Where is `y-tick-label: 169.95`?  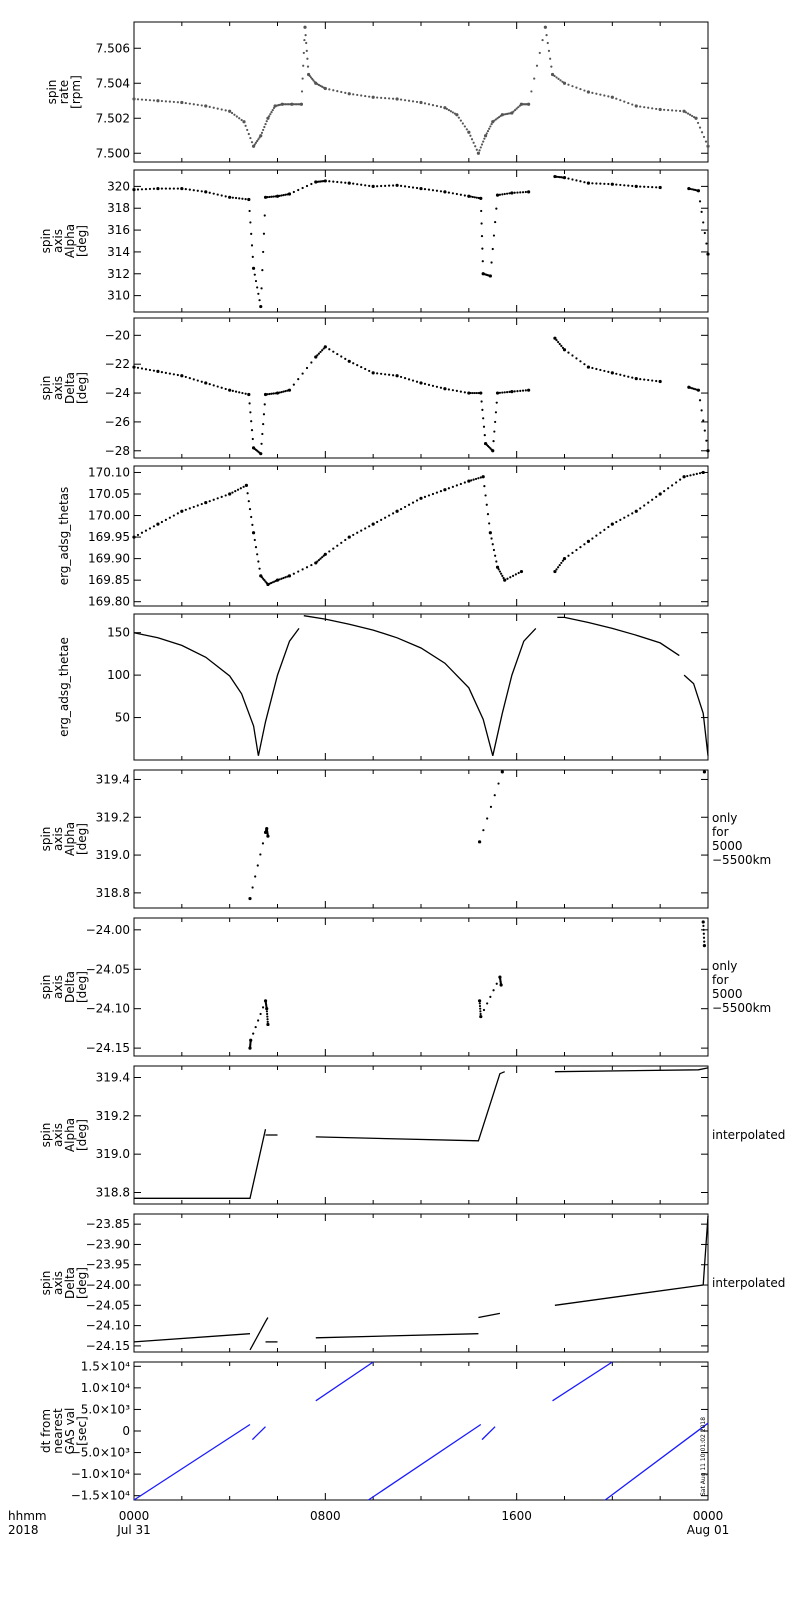
y-tick-label: 169.95 is located at coordinates (109, 537).